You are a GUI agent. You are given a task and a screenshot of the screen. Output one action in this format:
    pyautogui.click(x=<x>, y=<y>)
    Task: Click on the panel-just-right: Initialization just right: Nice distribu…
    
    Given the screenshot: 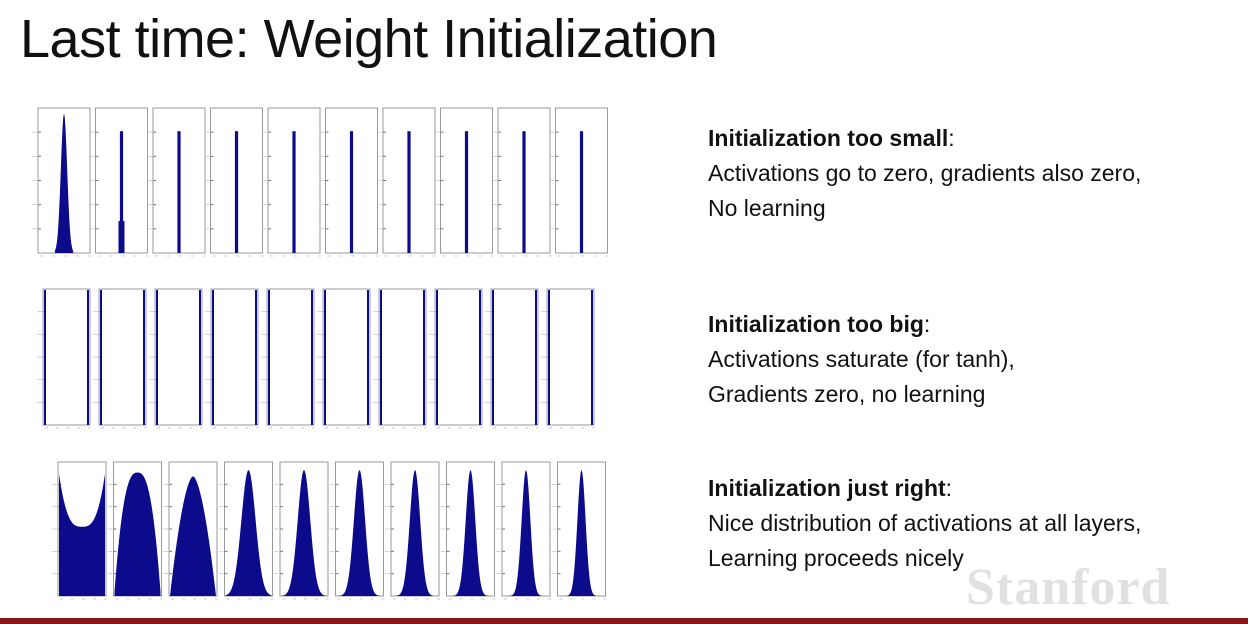 What is the action you would take?
    pyautogui.click(x=924, y=523)
    